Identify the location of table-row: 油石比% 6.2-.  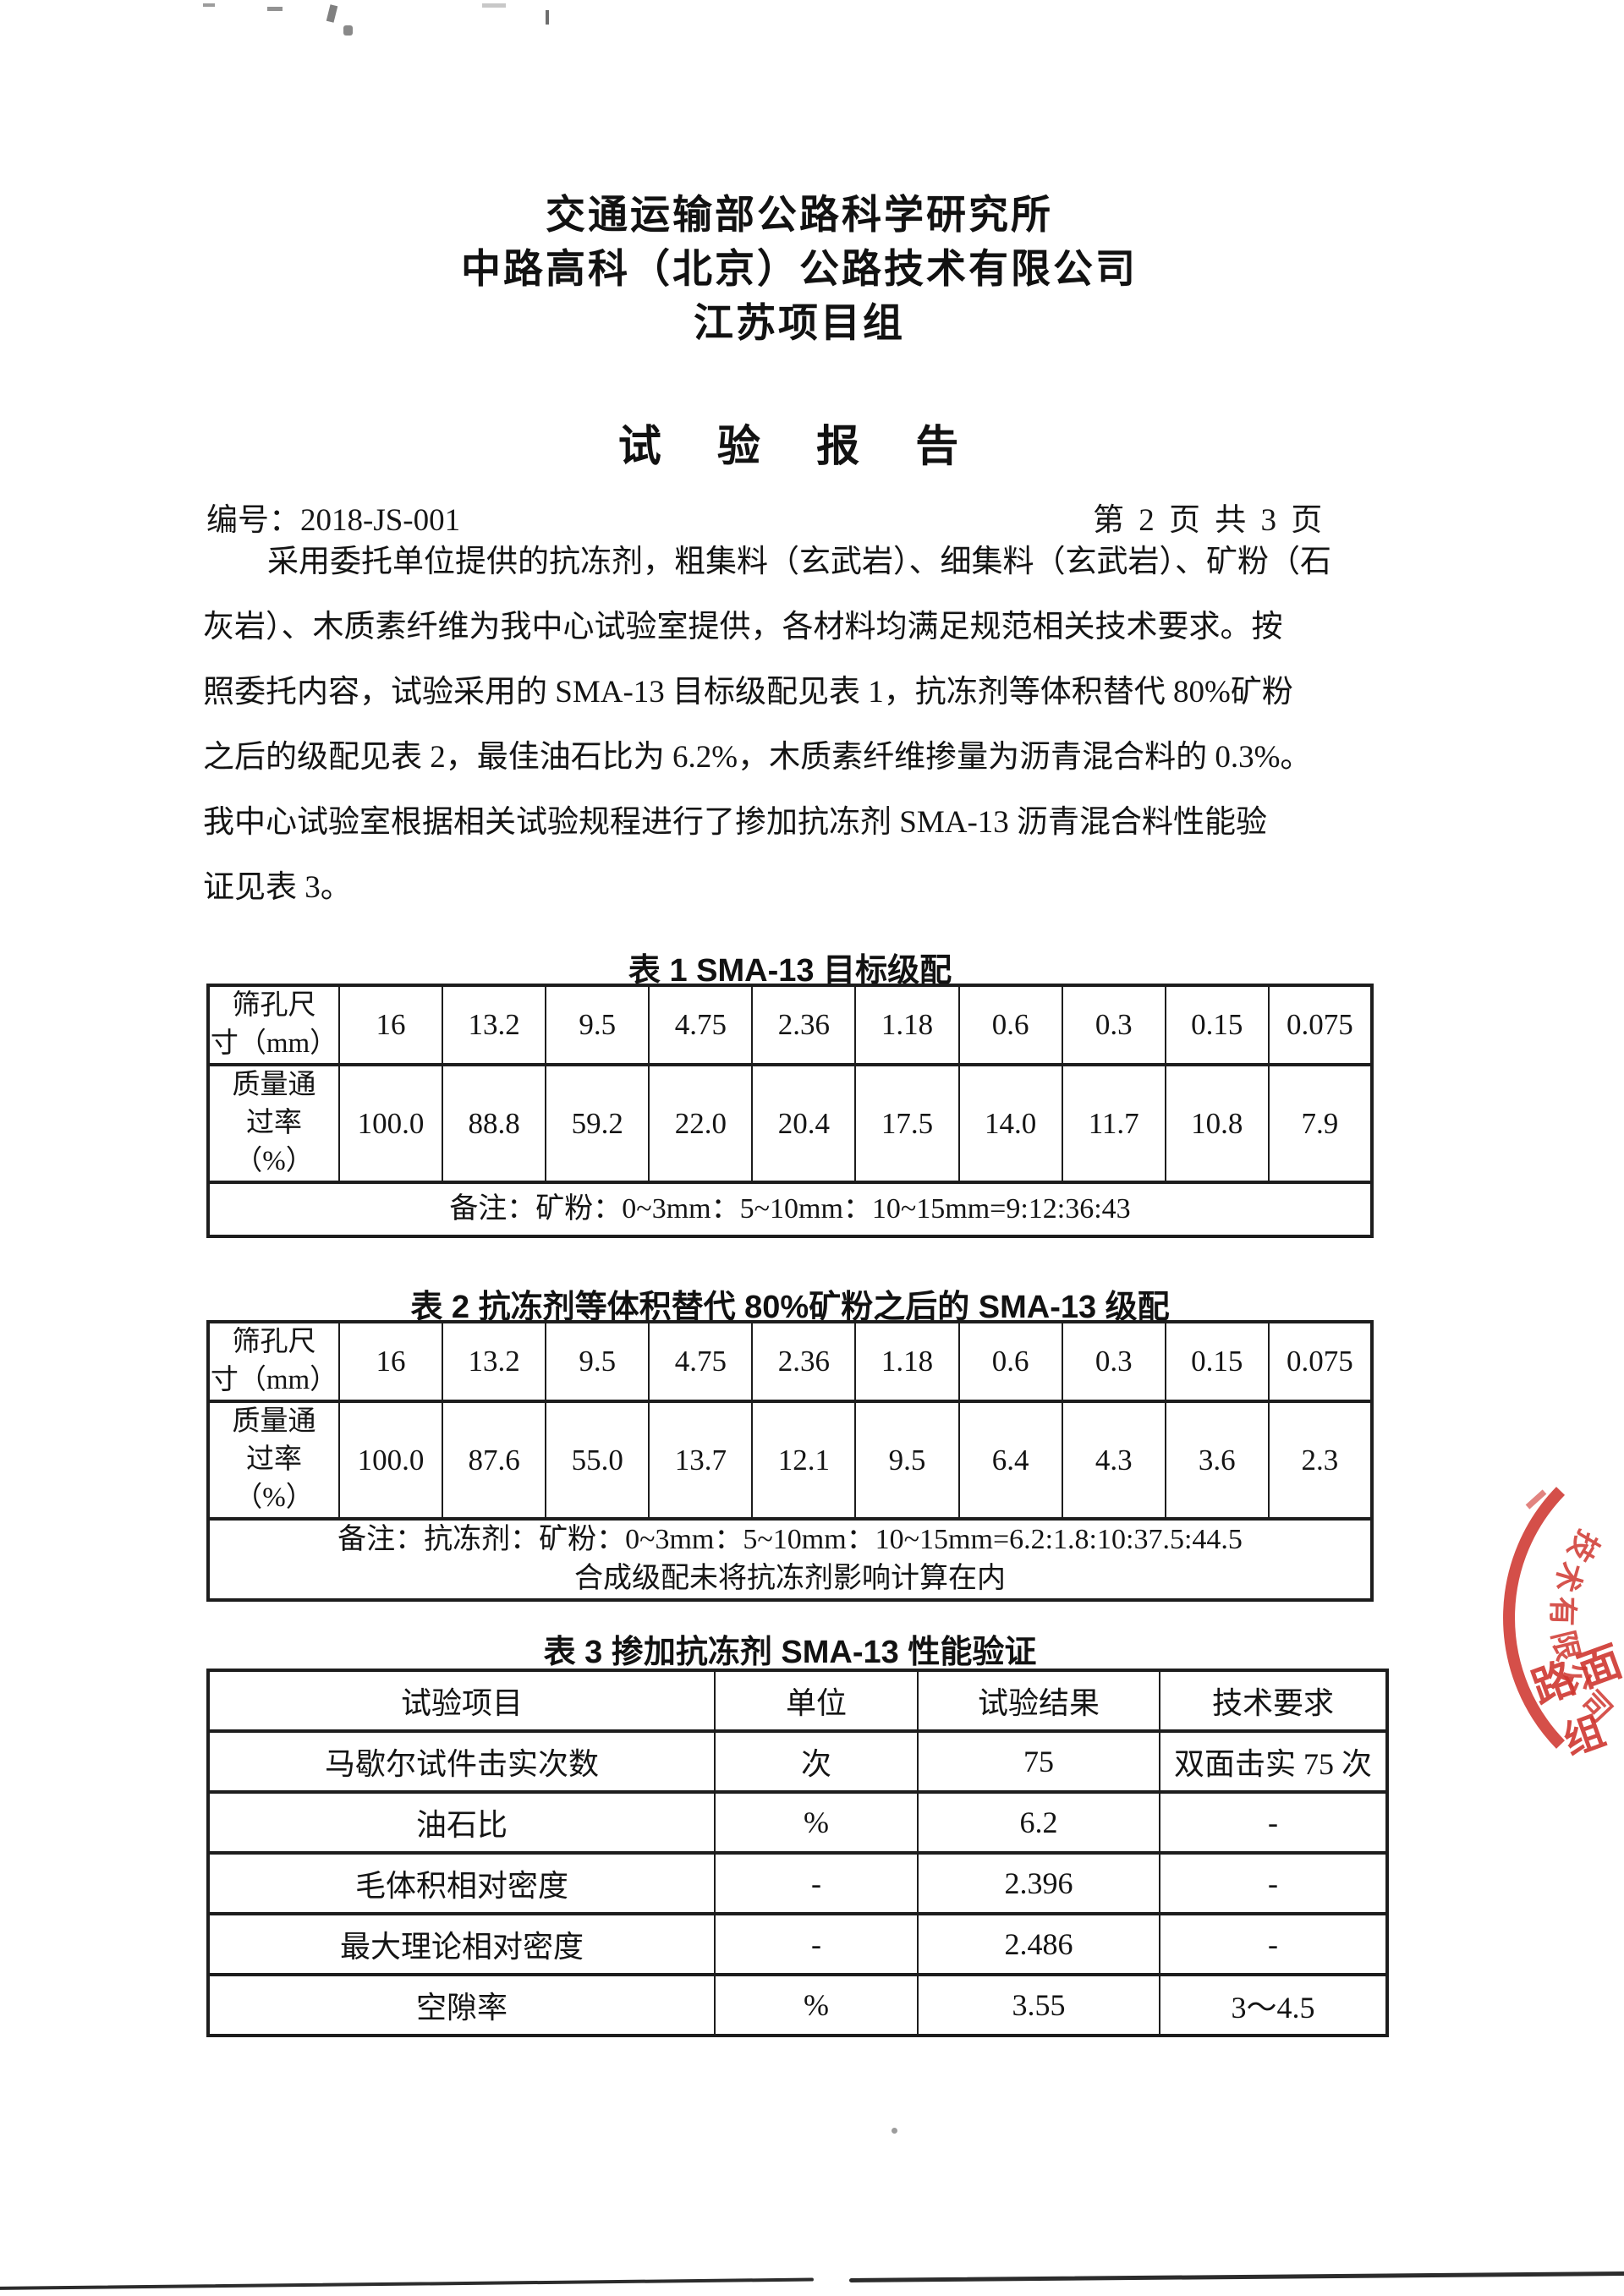
(797, 1822).